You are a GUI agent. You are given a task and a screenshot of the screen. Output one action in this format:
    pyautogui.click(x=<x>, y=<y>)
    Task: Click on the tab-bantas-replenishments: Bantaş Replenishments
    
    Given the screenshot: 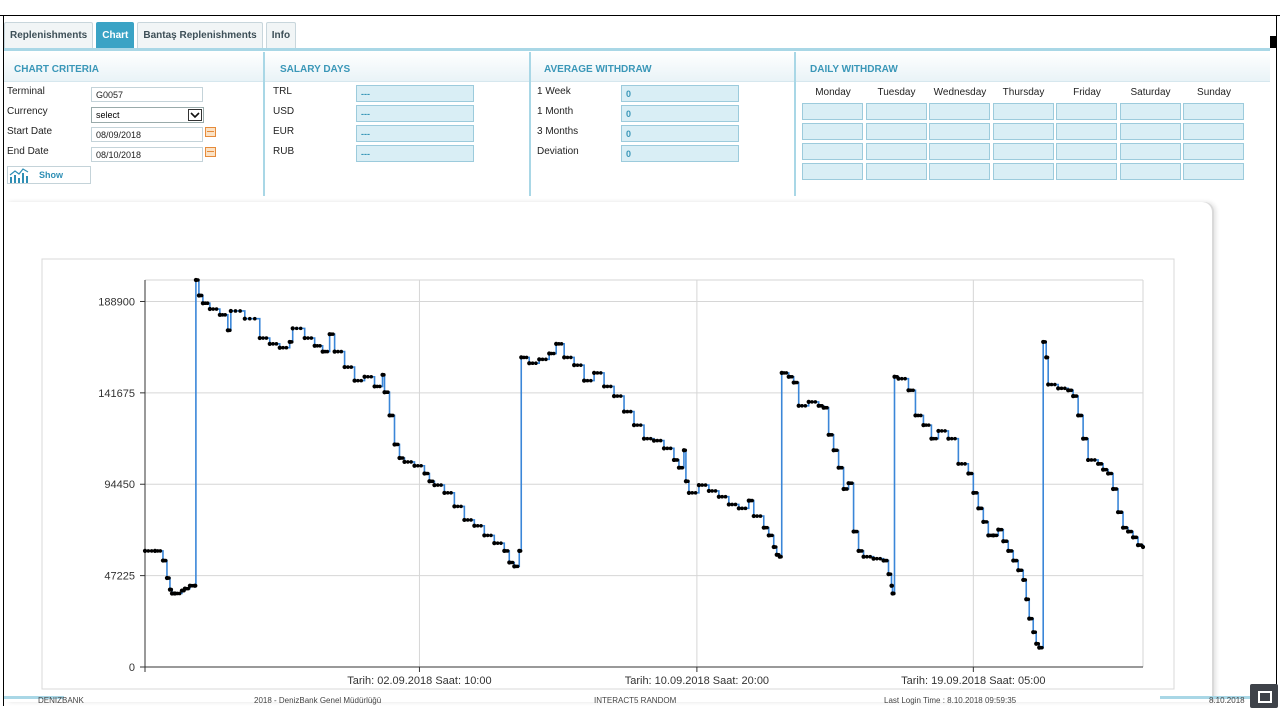 What is the action you would take?
    pyautogui.click(x=200, y=35)
    